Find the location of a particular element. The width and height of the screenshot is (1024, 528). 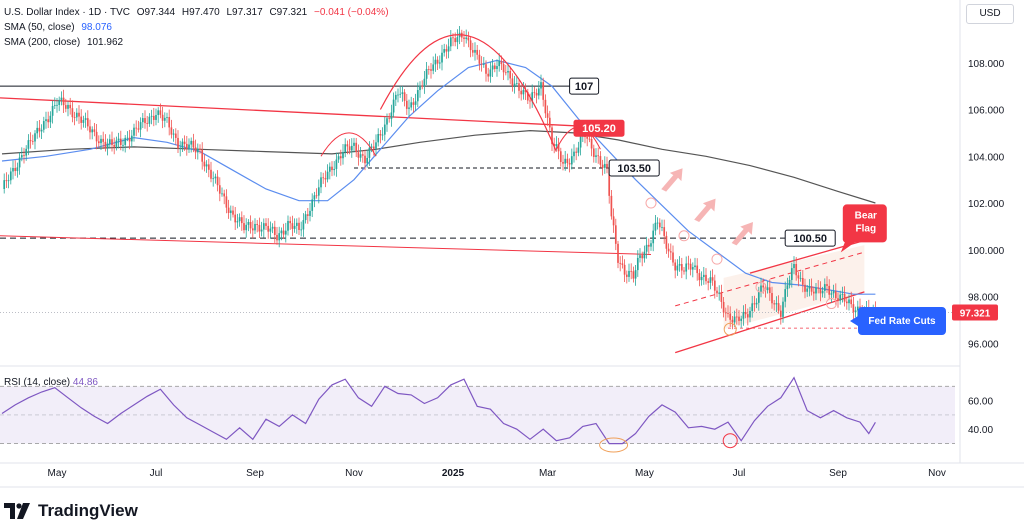

high-value: H97.470 is located at coordinates (200, 12).